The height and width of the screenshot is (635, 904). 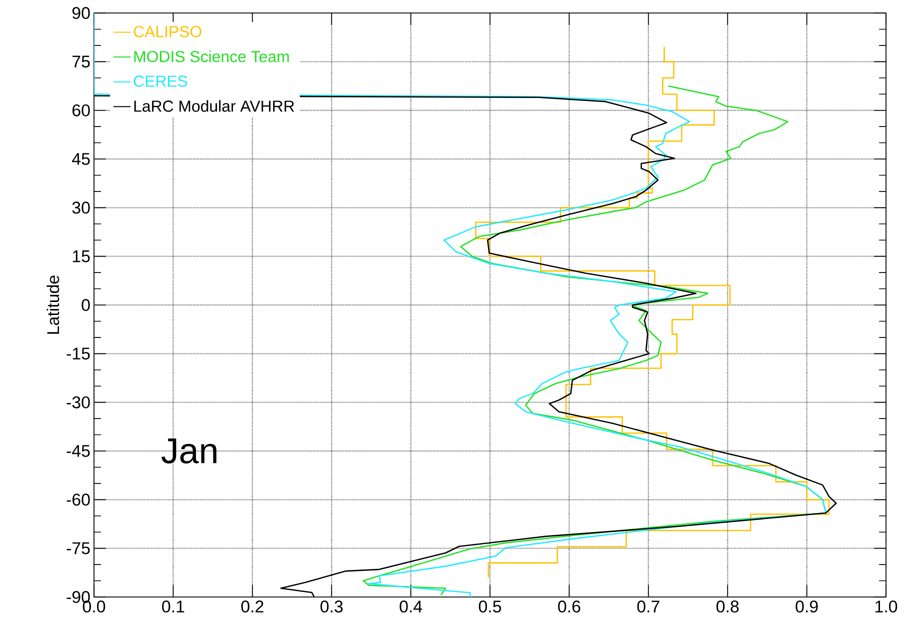 What do you see at coordinates (331, 606) in the screenshot?
I see `x-tick-label: 0.3` at bounding box center [331, 606].